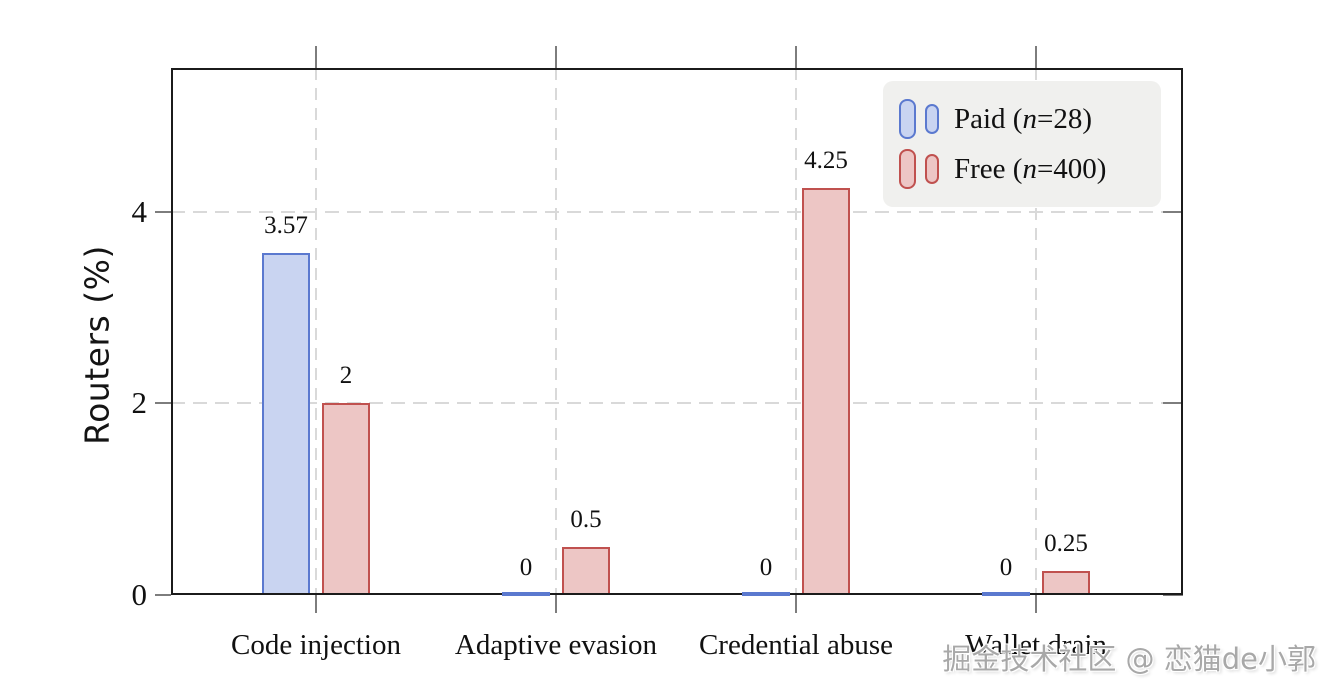 The width and height of the screenshot is (1322, 690). Describe the element at coordinates (139, 211) in the screenshot. I see `y-tick-label: 4` at that location.